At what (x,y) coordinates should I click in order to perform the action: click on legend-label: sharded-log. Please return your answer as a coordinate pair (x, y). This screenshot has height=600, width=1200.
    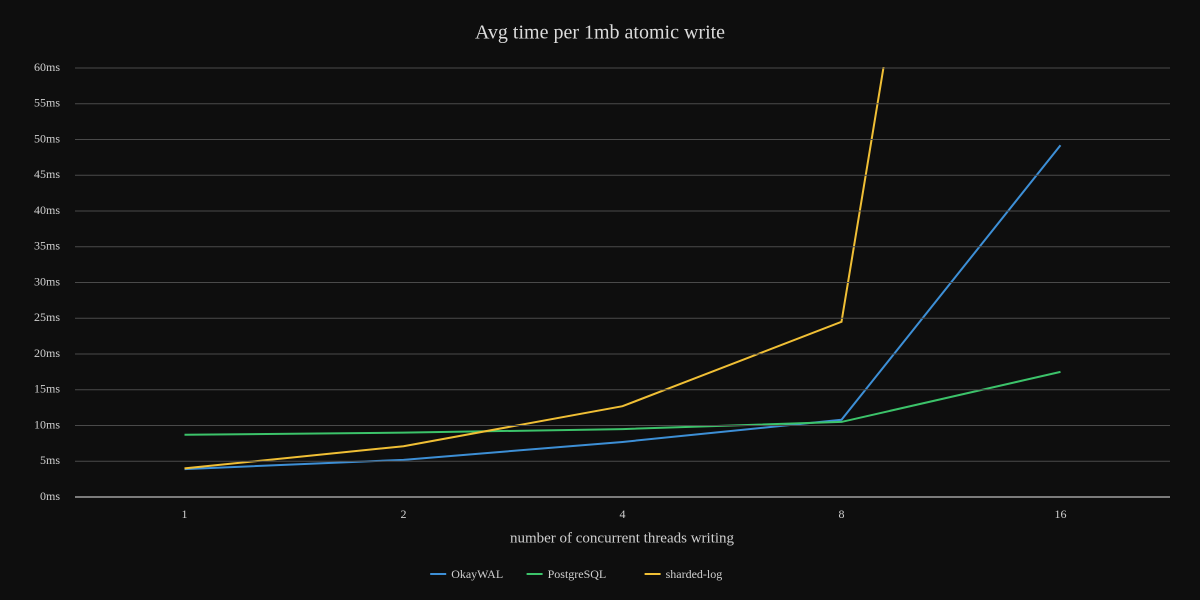
    Looking at the image, I should click on (694, 574).